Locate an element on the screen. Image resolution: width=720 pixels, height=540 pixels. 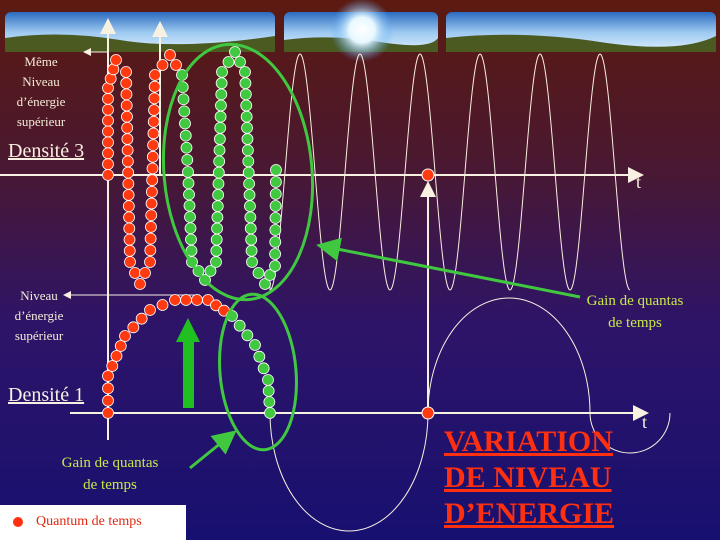
title-line: D’ENERGIE is located at coordinates (529, 513).